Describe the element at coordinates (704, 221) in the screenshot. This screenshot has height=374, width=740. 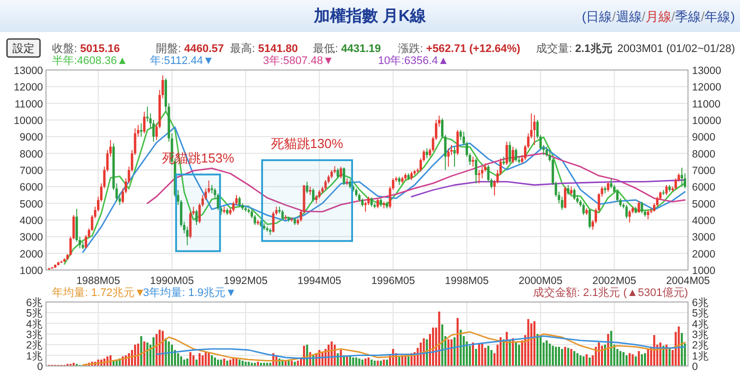
I see `y2-tick-label: 4000` at that location.